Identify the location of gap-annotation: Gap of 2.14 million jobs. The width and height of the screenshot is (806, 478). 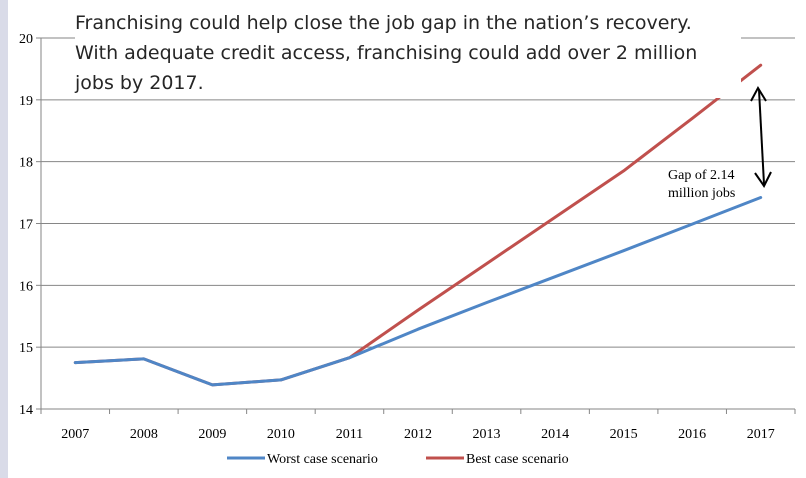
(720, 143).